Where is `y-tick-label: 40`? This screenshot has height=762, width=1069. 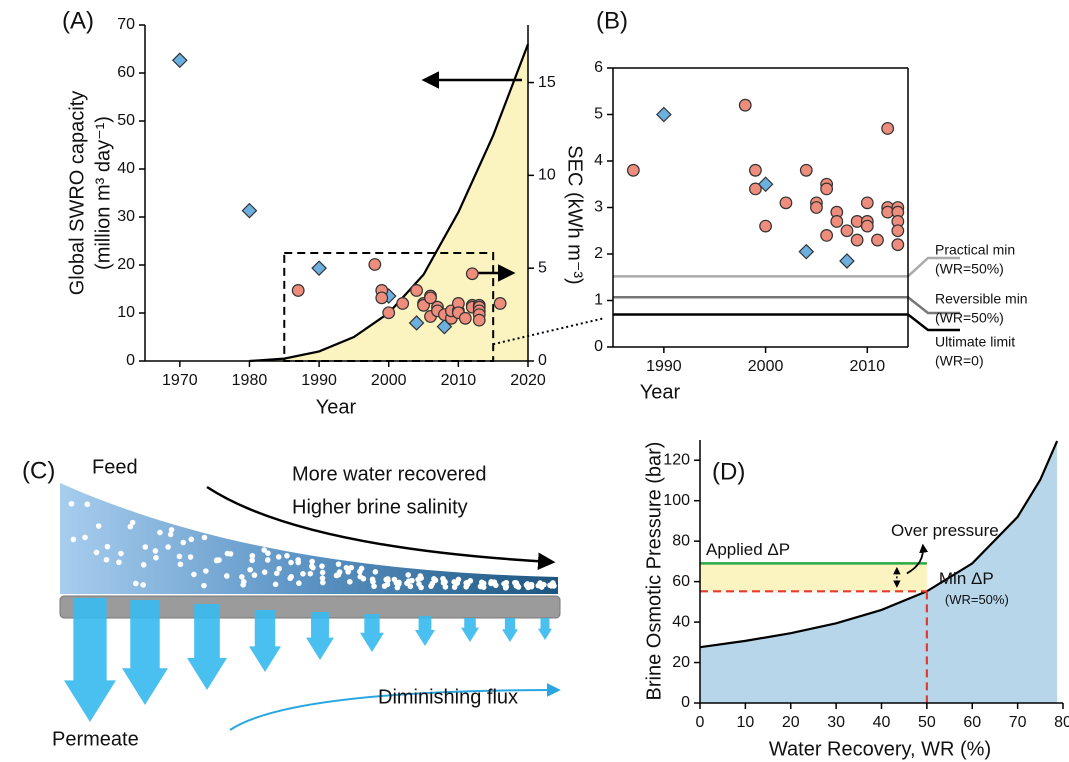 y-tick-label: 40 is located at coordinates (126, 168).